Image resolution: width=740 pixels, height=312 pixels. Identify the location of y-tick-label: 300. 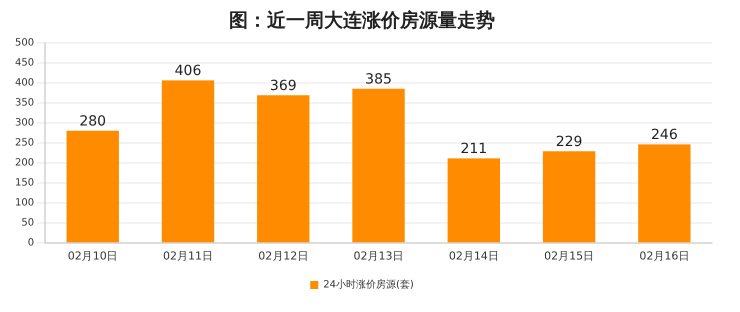
(24, 122).